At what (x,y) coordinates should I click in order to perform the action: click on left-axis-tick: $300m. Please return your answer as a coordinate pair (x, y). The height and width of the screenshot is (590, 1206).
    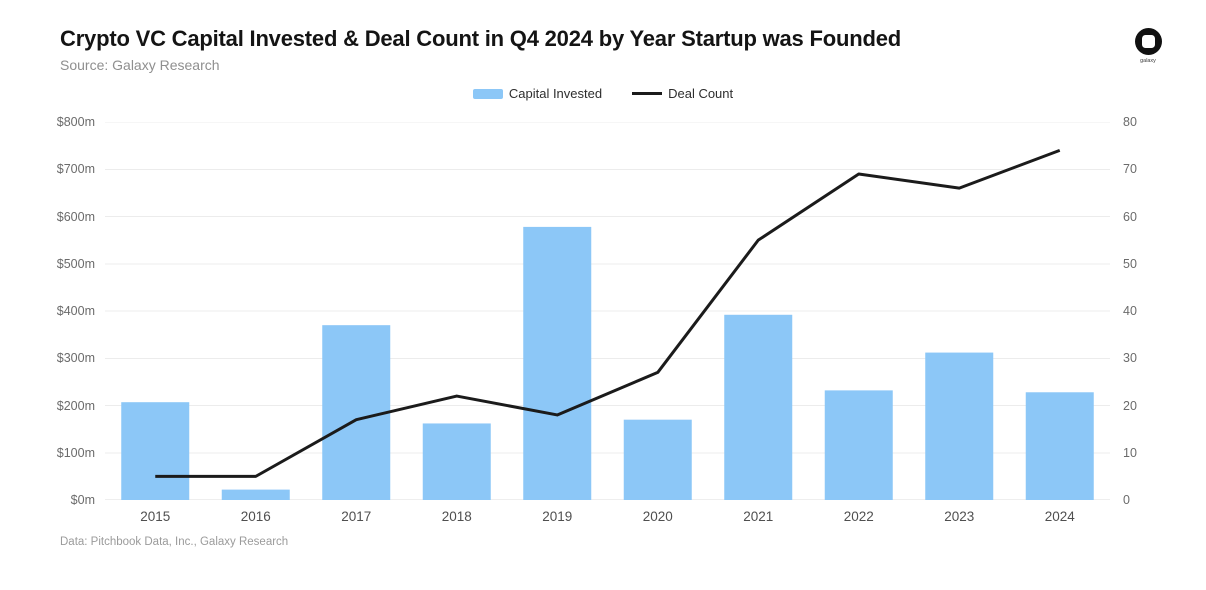
    Looking at the image, I should click on (75, 358).